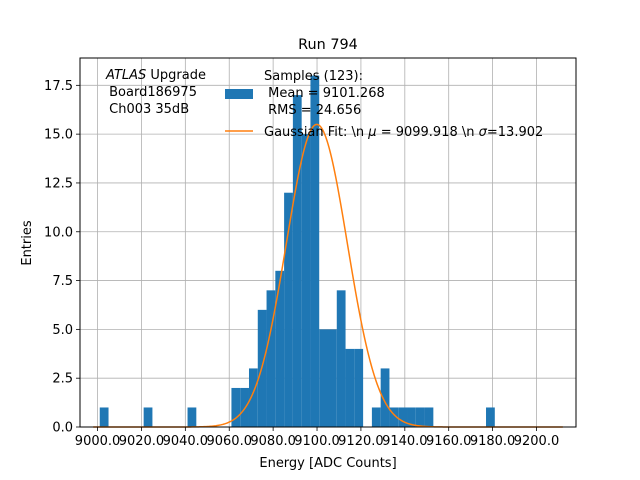 This screenshot has height=480, width=640. I want to click on x-tick-label: 9020.0, so click(142, 441).